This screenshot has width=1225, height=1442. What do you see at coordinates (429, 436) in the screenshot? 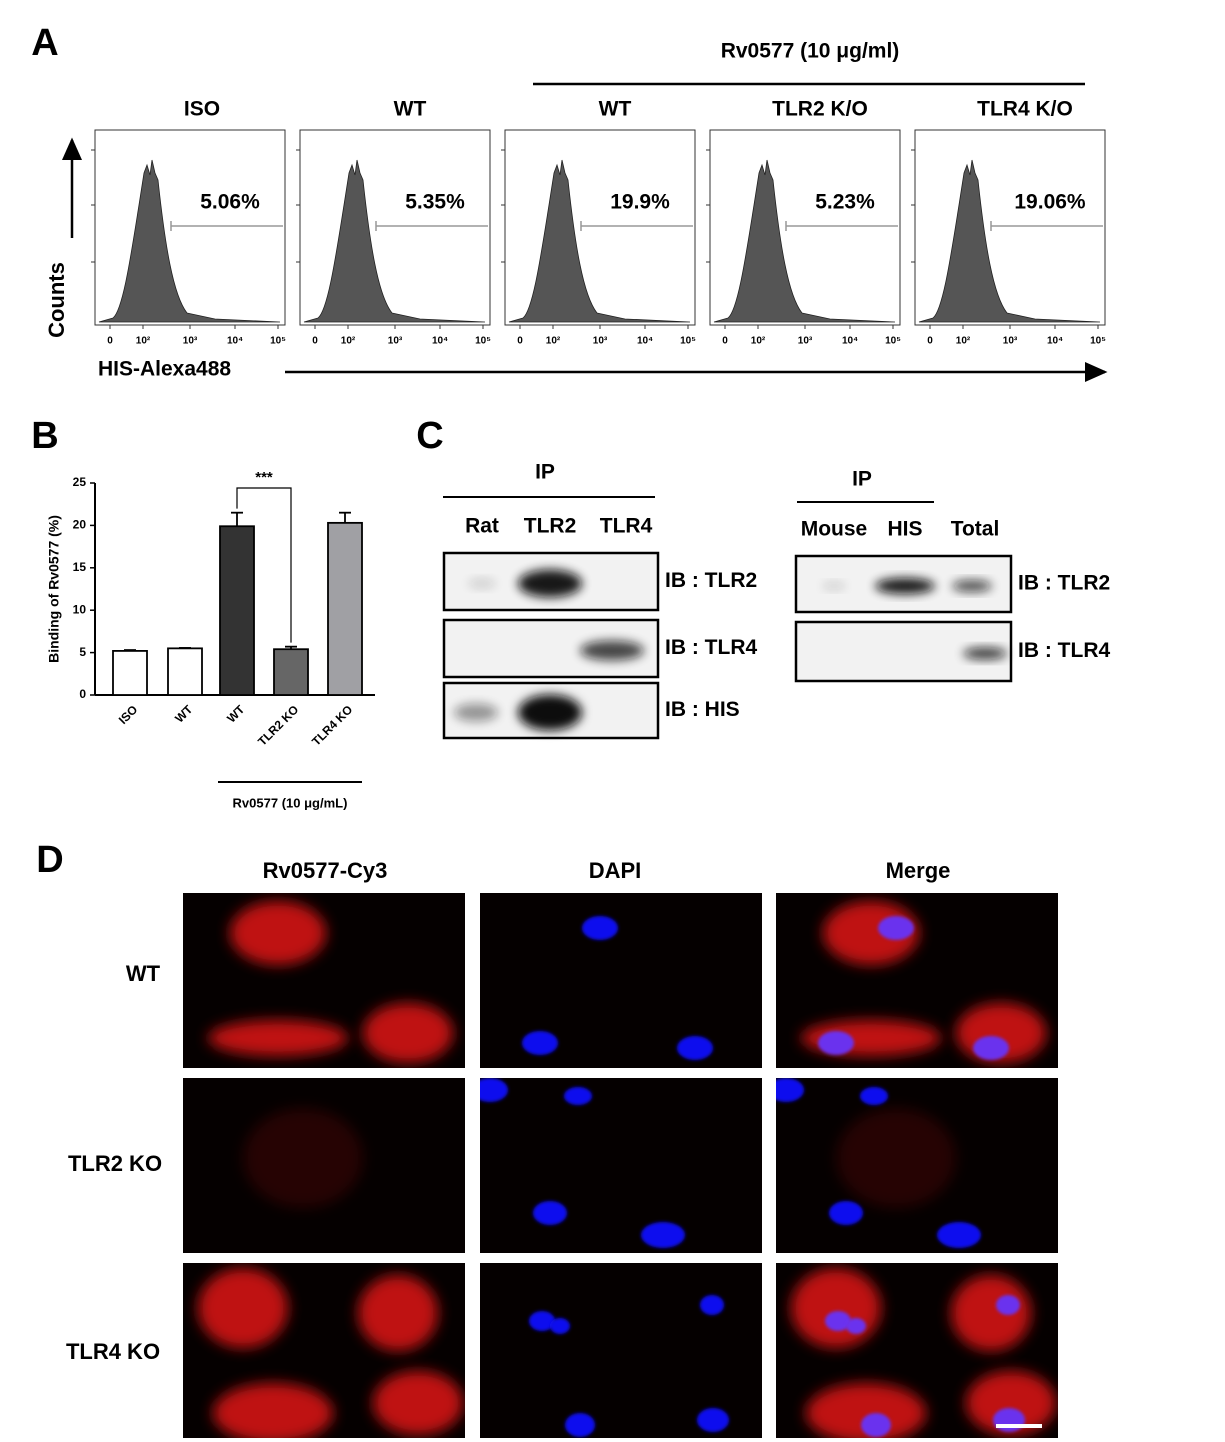
I see `panel-label: C` at bounding box center [429, 436].